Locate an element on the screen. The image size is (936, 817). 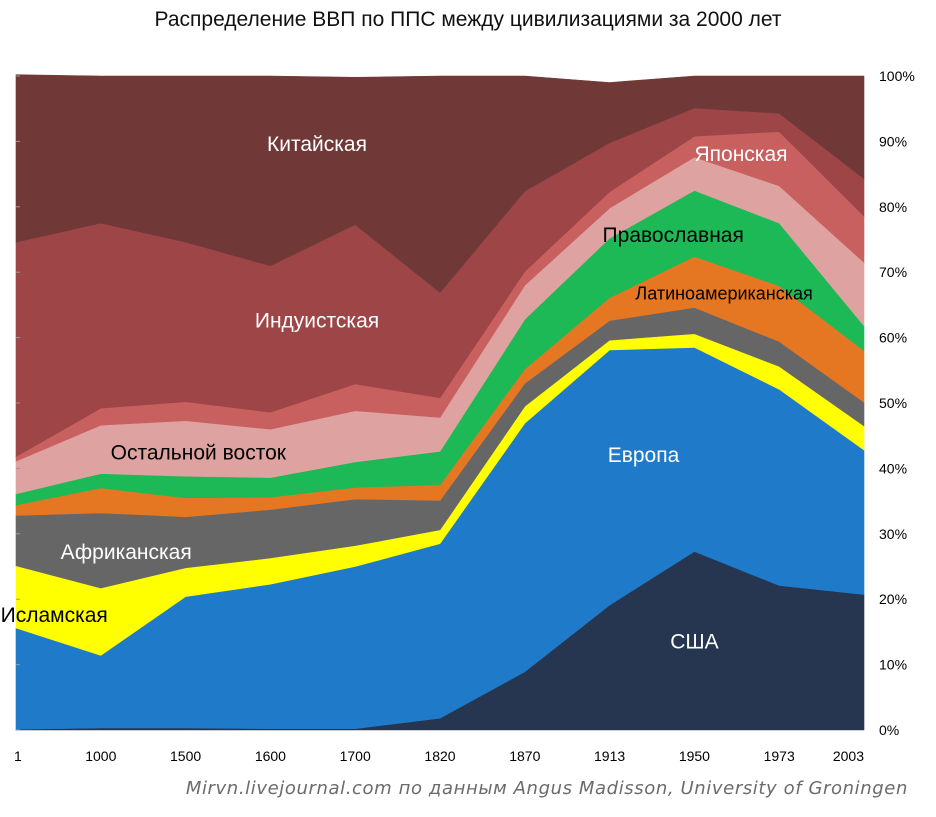
series-label-8: Японская is located at coordinates (740, 154).